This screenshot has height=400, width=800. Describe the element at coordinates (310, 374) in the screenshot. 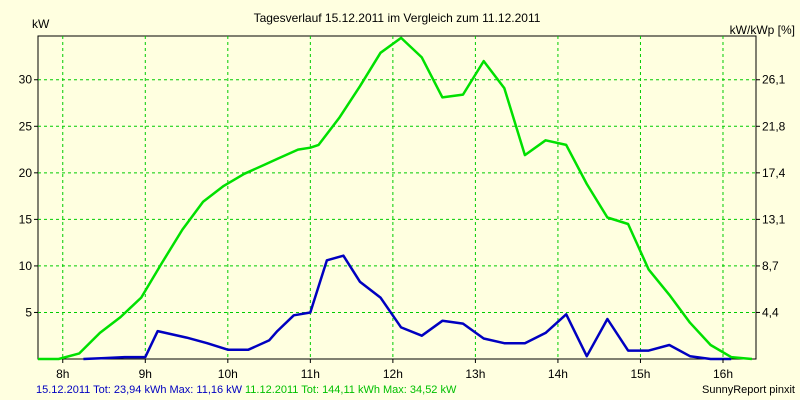

I see `x-tick-label: 11h` at that location.